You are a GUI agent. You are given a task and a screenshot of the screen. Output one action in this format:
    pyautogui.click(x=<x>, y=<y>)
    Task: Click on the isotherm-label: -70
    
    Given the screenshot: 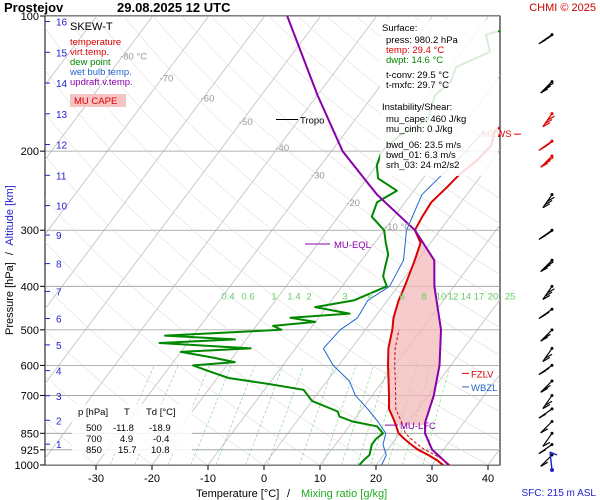 What is the action you would take?
    pyautogui.click(x=167, y=79)
    